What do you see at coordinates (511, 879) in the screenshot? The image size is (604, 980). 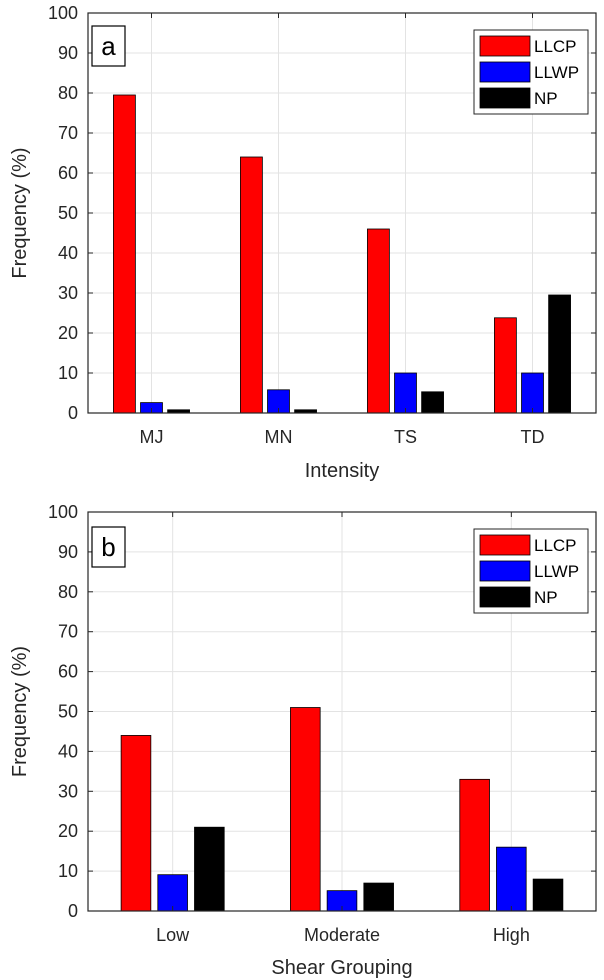 I see `bar-llwp-high` at bounding box center [511, 879].